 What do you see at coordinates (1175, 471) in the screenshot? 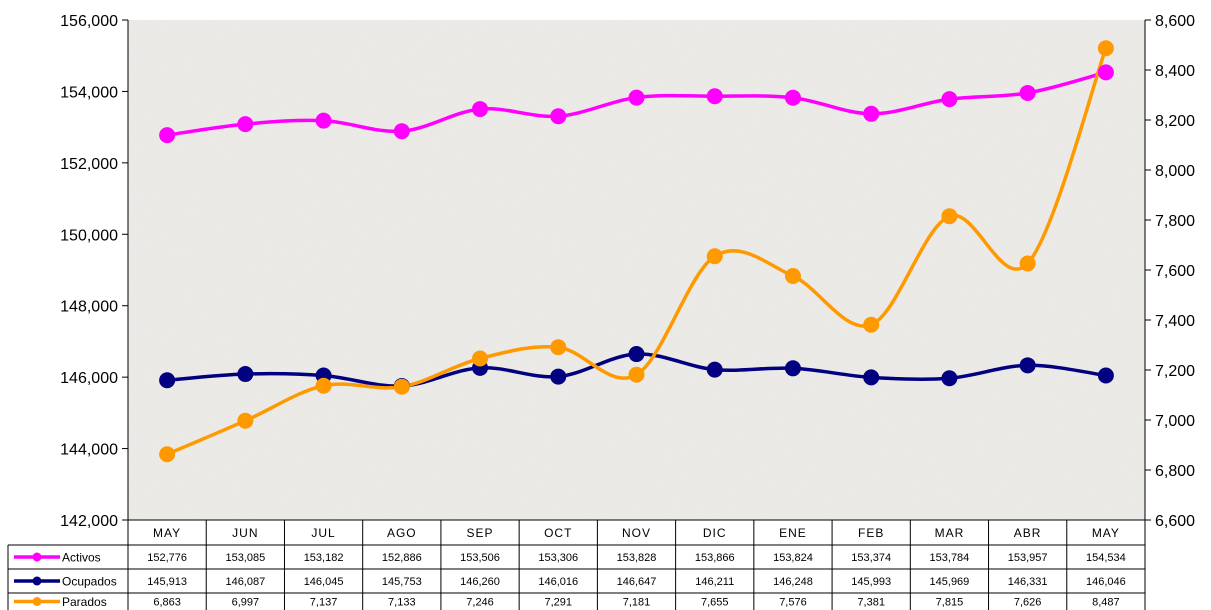
I see `right-tick-label: 6,800` at bounding box center [1175, 471].